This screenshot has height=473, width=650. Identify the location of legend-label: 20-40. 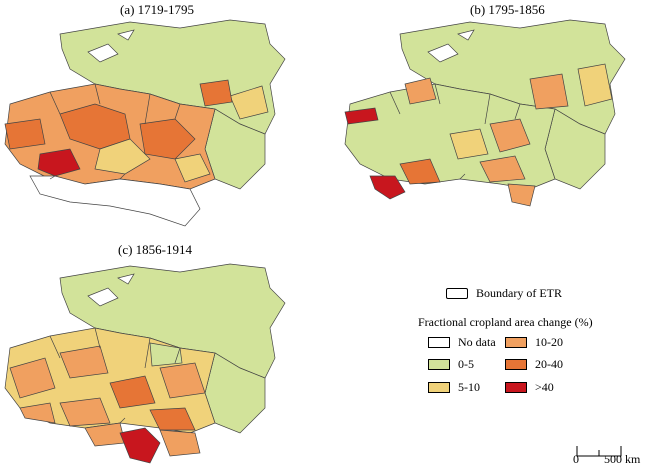
(549, 364).